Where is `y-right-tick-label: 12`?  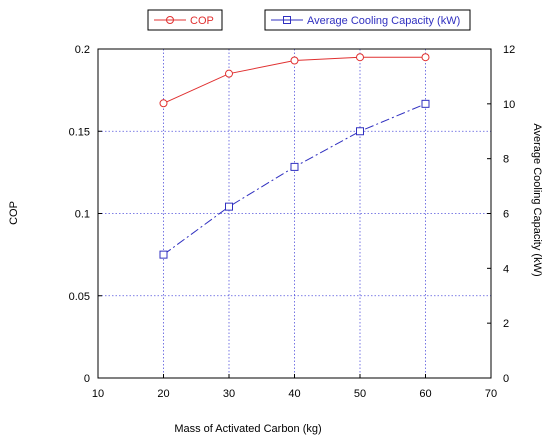
y-right-tick-label: 12 is located at coordinates (509, 50).